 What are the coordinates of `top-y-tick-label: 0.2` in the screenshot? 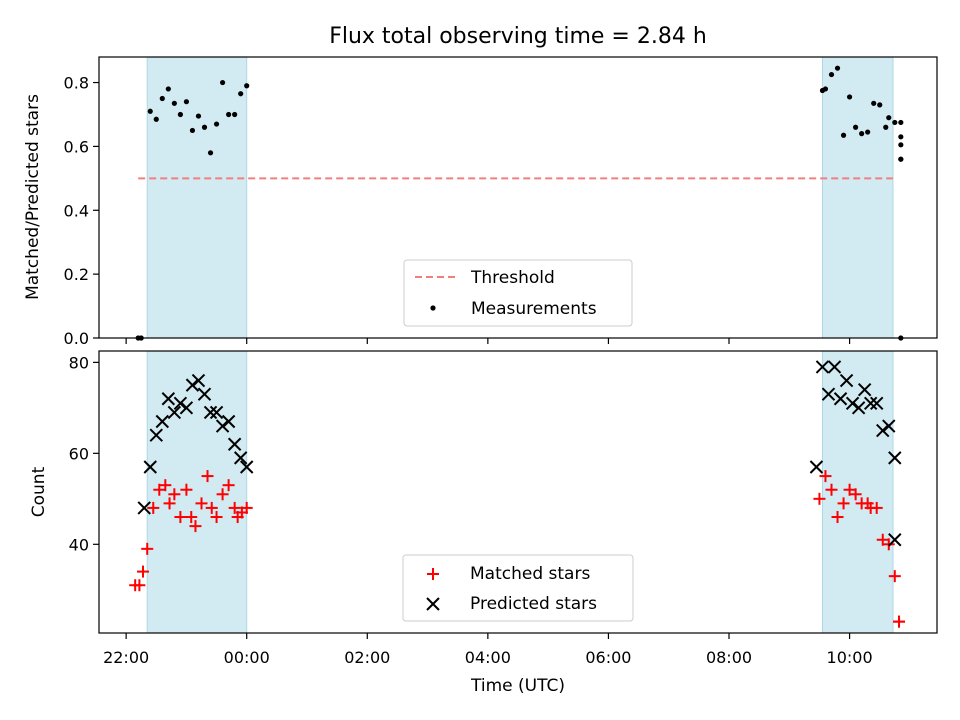 It's located at (76, 274).